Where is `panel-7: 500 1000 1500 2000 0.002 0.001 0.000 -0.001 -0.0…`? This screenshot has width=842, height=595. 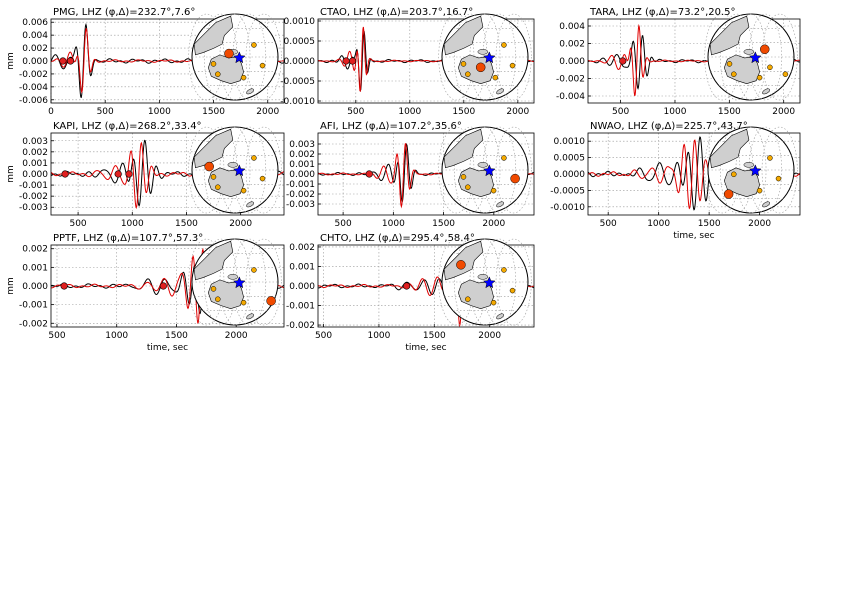 panel-7: 500 1000 1500 2000 0.002 0.001 0.000 -0.001 -0.0… is located at coordinates (410, 293).